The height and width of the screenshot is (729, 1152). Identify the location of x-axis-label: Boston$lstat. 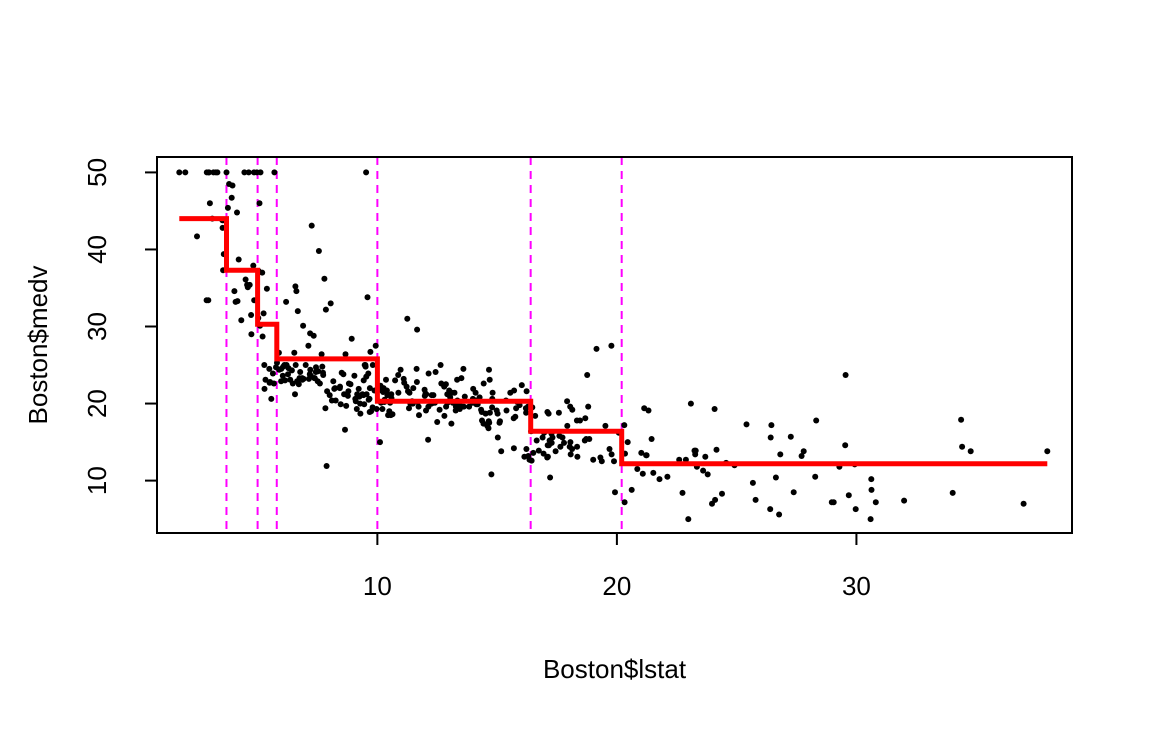
(615, 669).